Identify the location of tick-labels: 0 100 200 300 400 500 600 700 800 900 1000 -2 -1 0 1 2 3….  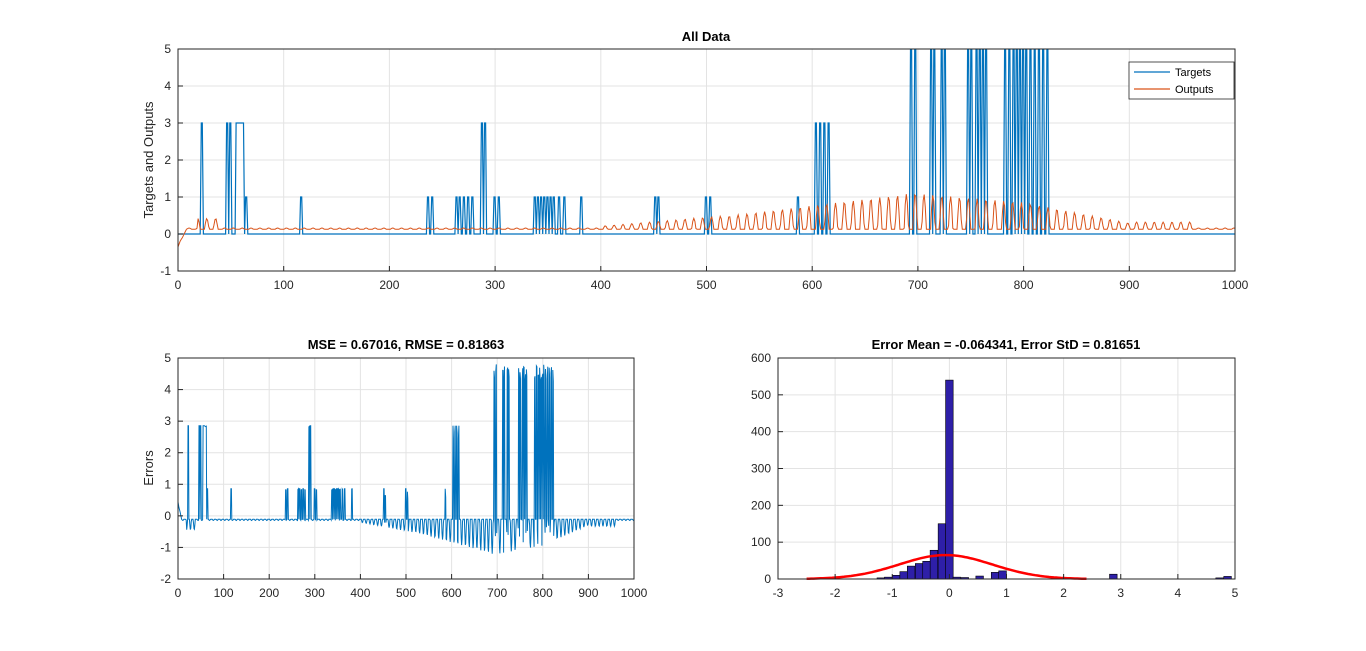
(403, 475).